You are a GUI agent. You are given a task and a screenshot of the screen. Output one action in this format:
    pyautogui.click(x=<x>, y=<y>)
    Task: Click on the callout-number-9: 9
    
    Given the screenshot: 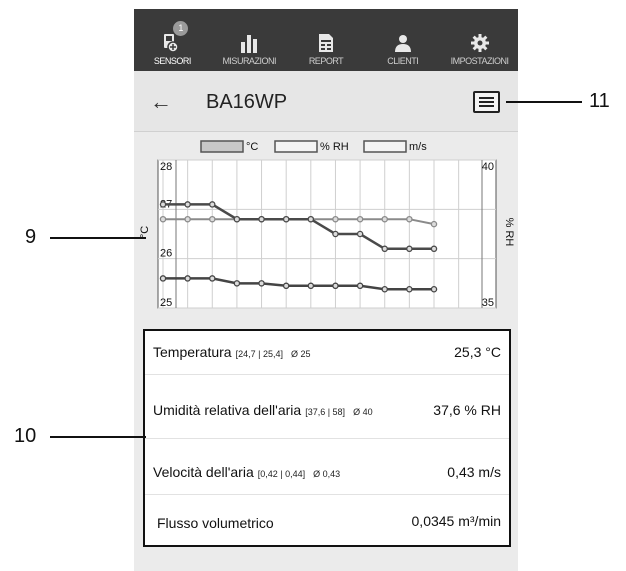 What is the action you would take?
    pyautogui.click(x=31, y=237)
    